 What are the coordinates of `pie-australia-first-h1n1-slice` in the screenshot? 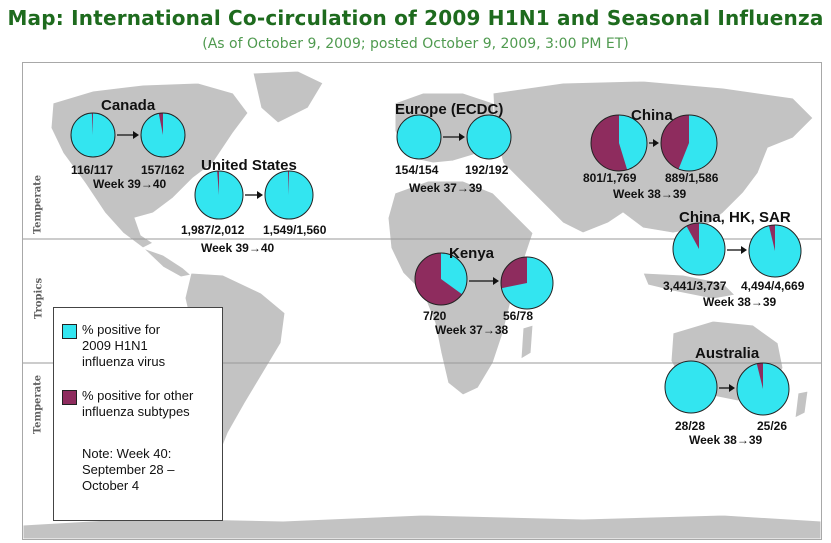 It's located at (691, 387).